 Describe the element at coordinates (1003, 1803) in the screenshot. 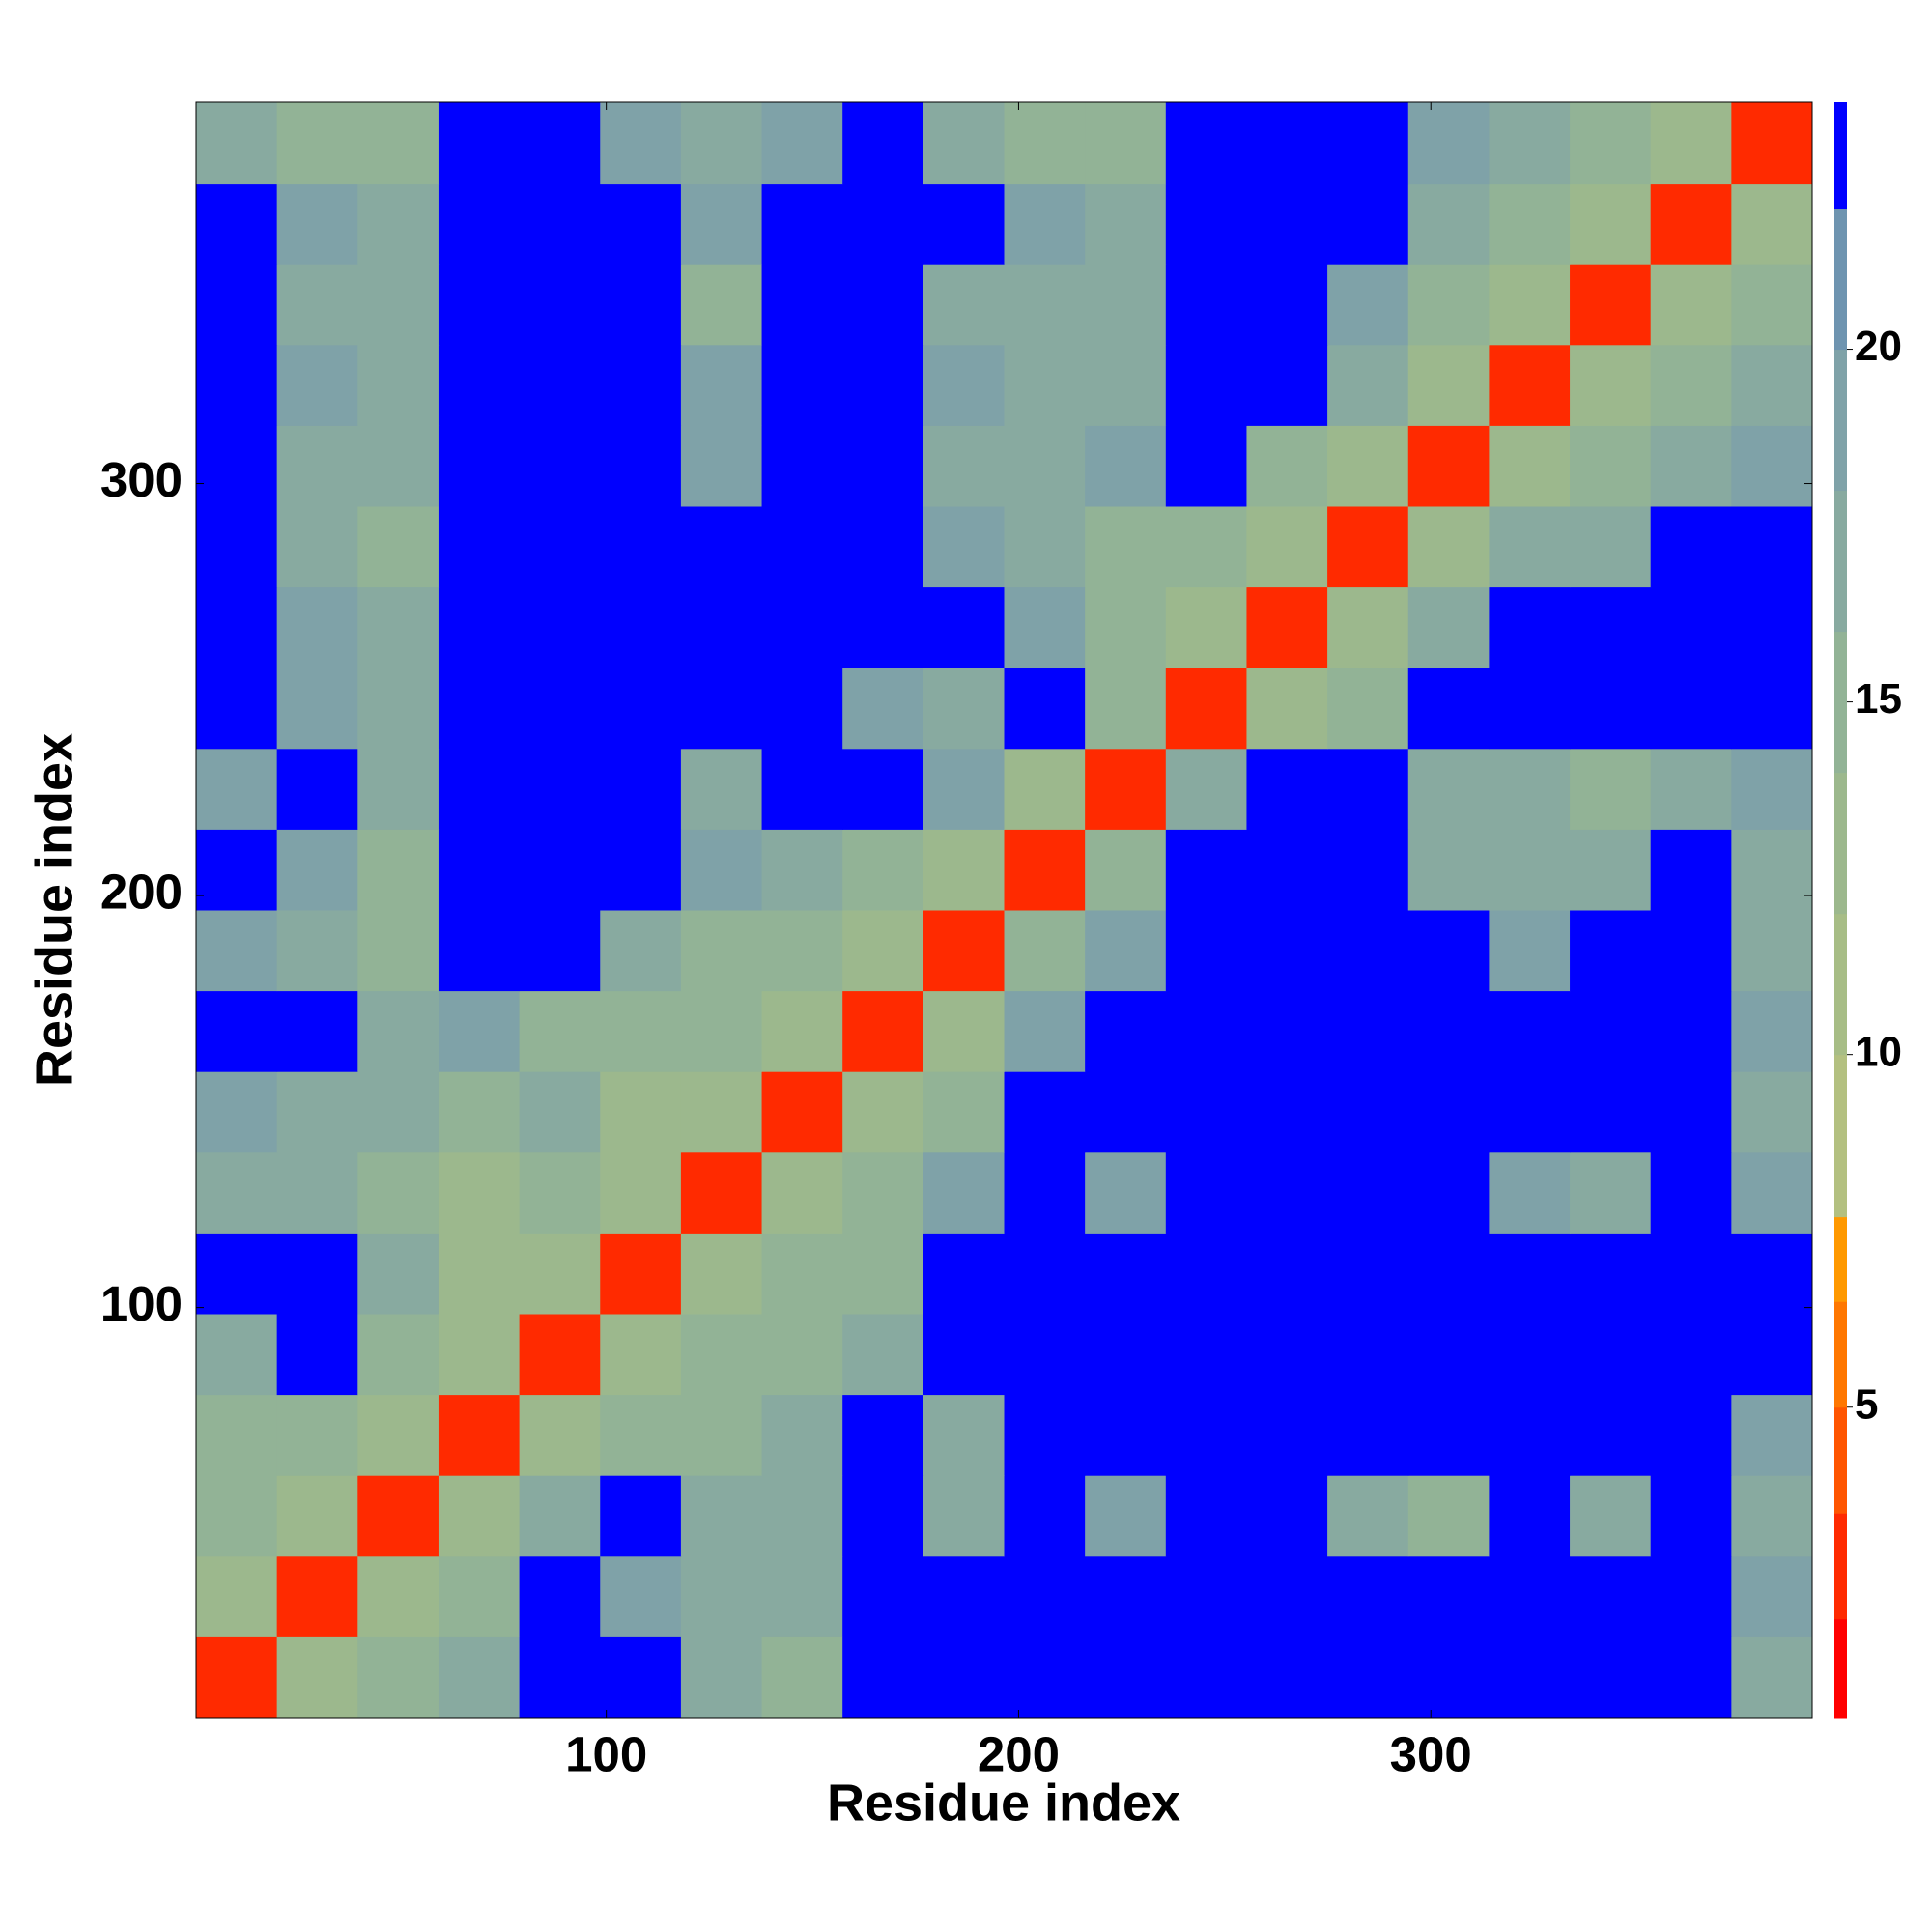

I see `x-axis-label: Residue index` at that location.